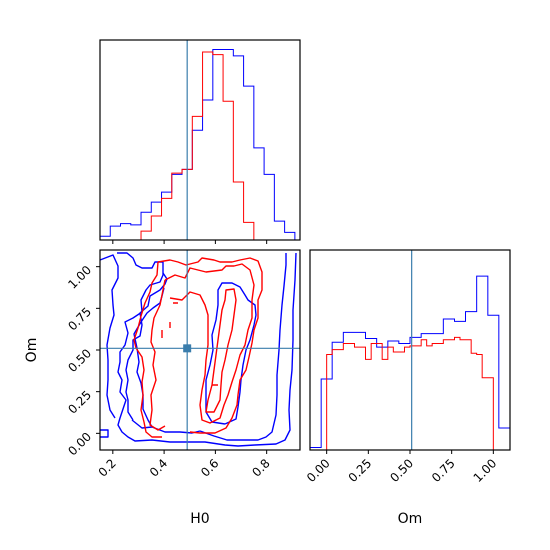  I want to click on om-x-tick-label: 0.25, so click(360, 470).